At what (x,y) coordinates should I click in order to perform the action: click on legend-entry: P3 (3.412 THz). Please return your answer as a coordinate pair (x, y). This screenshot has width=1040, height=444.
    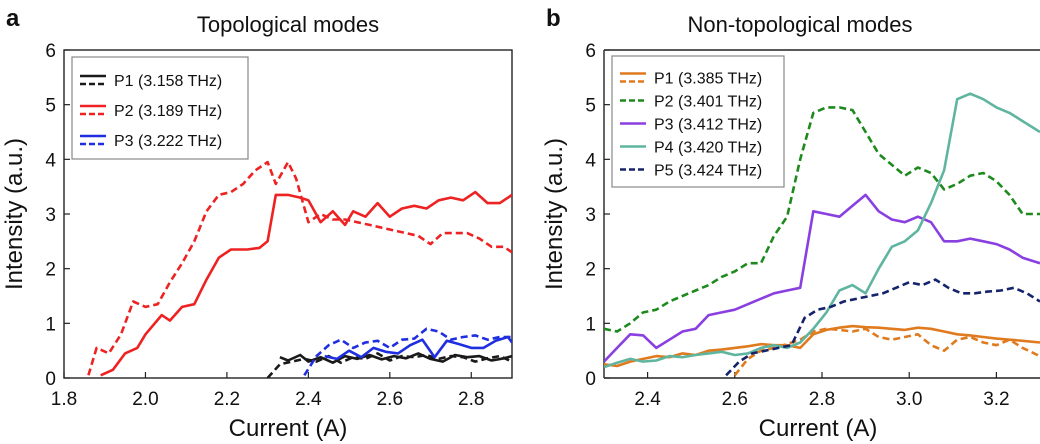
    Looking at the image, I should click on (691, 125).